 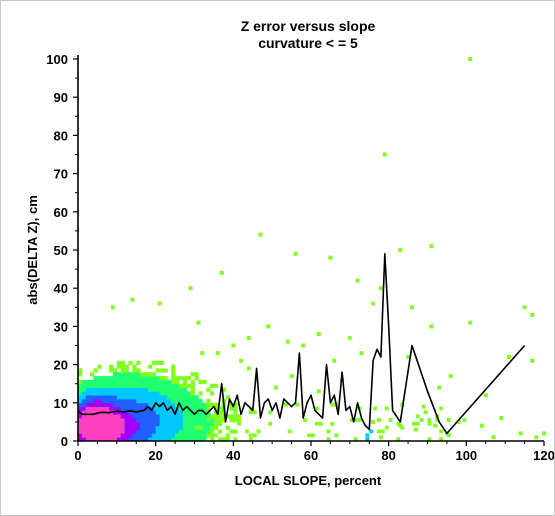 I want to click on chart-subtitle: curvature < = 5, so click(x=308, y=43).